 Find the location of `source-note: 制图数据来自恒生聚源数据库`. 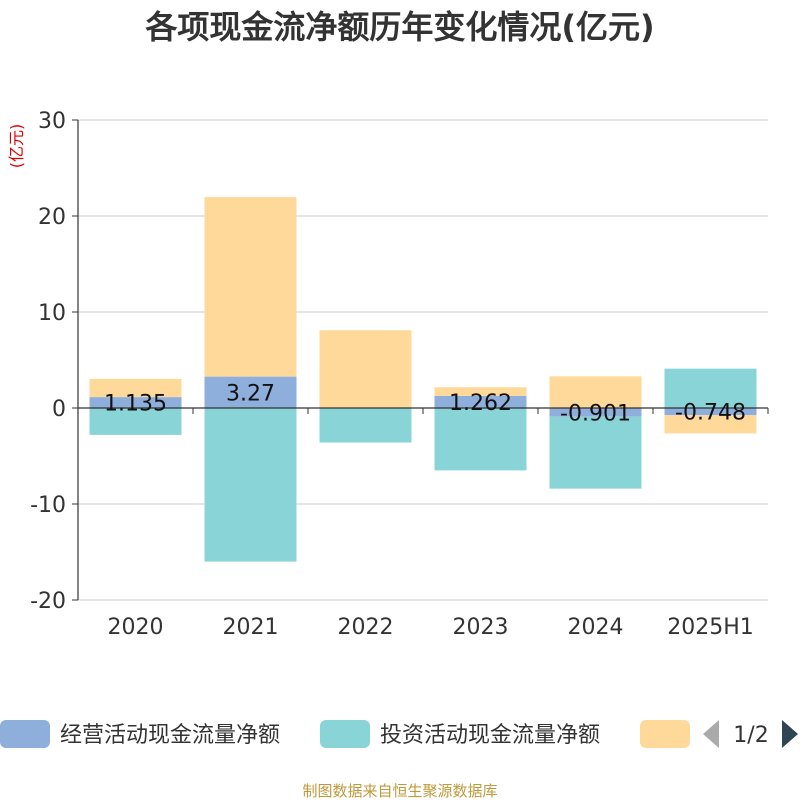

source-note: 制图数据来自恒生聚源数据库 is located at coordinates (399, 791).